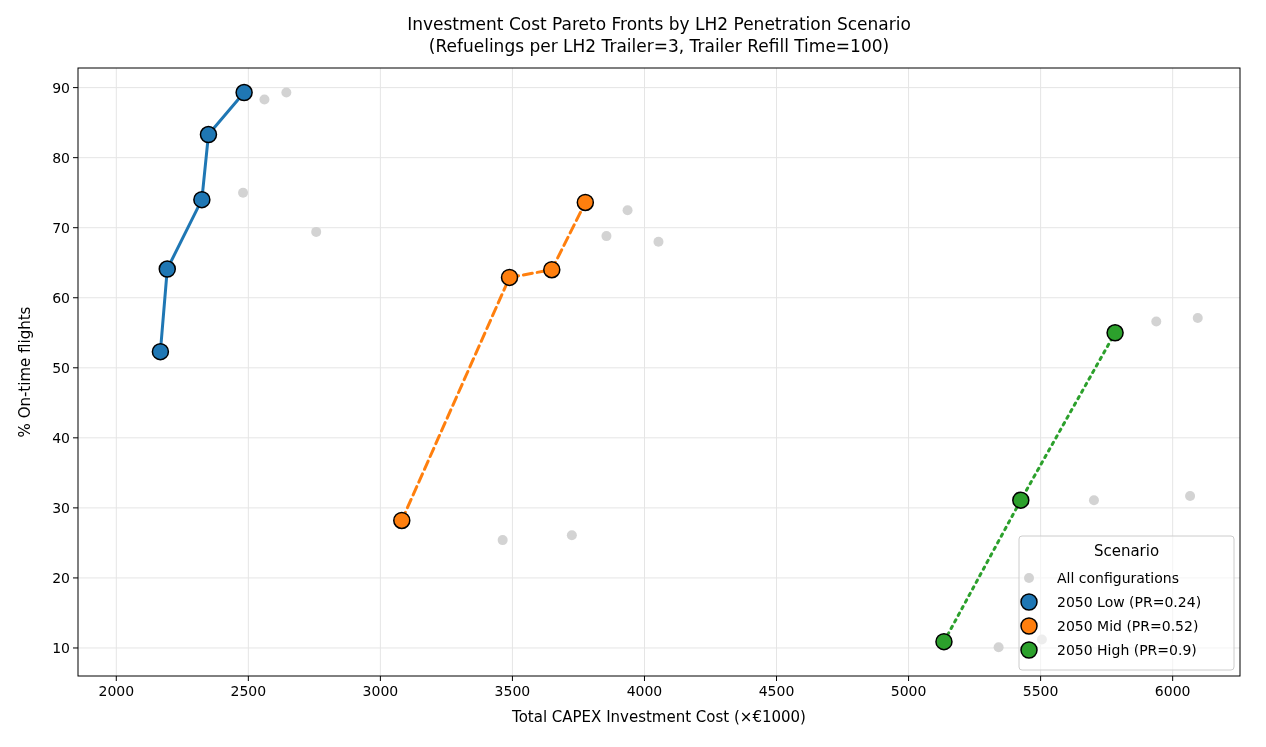 This screenshot has height=747, width=1266. Describe the element at coordinates (908, 691) in the screenshot. I see `x-tick-label: 5000` at that location.